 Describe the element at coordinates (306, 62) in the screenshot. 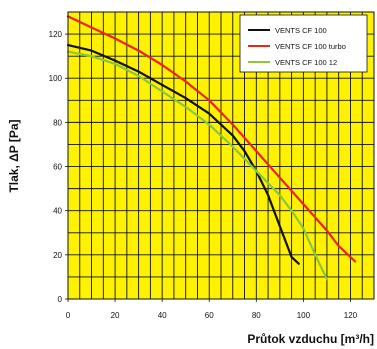

I see `legend-label-vents-cf-100-12: VENTS CF 100 12` at that location.